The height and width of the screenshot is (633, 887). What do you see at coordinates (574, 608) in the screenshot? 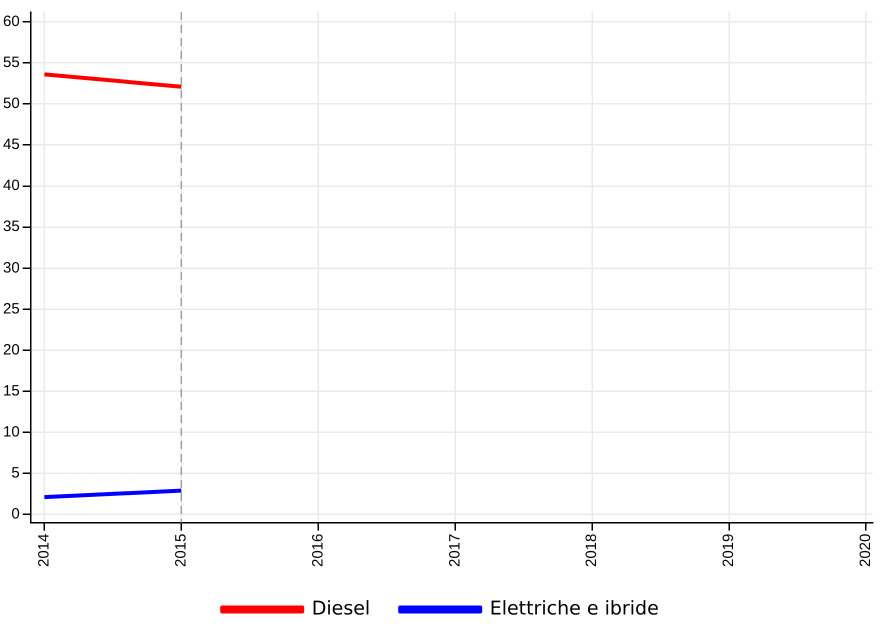
I see `legend-label: Elettriche e ibride` at bounding box center [574, 608].